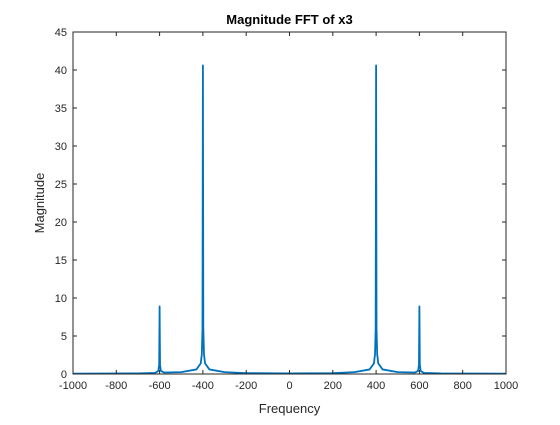  I want to click on x-tick-label: 400, so click(376, 386).